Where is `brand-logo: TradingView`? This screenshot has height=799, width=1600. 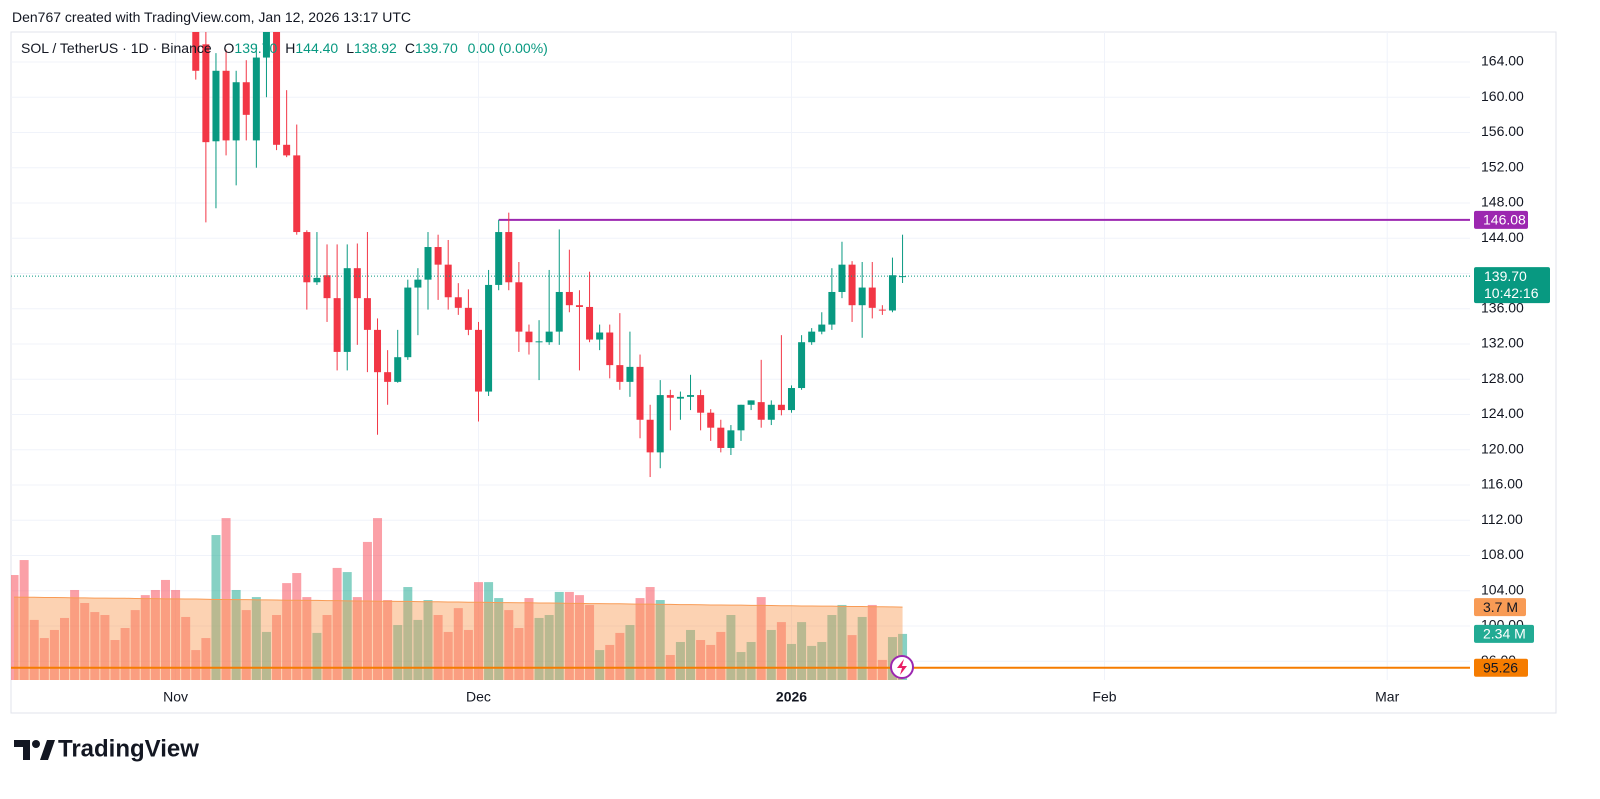
brand-logo: TradingView is located at coordinates (106, 748).